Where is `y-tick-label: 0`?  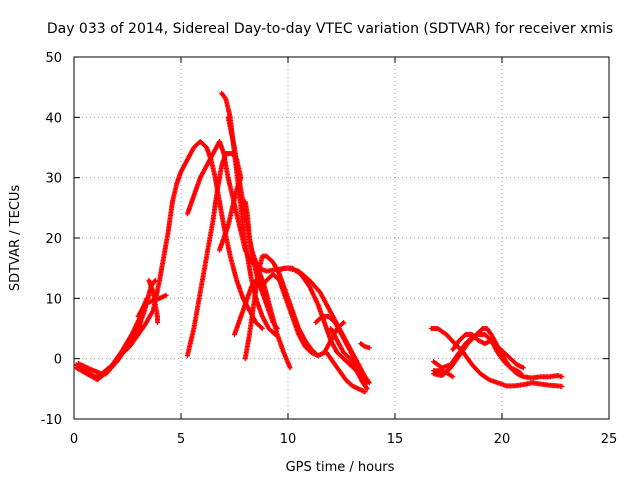
y-tick-label: 0 is located at coordinates (58, 360).